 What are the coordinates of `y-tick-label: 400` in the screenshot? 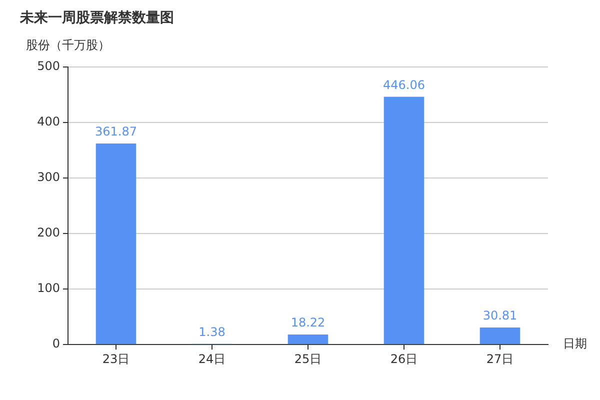 It's located at (48, 121).